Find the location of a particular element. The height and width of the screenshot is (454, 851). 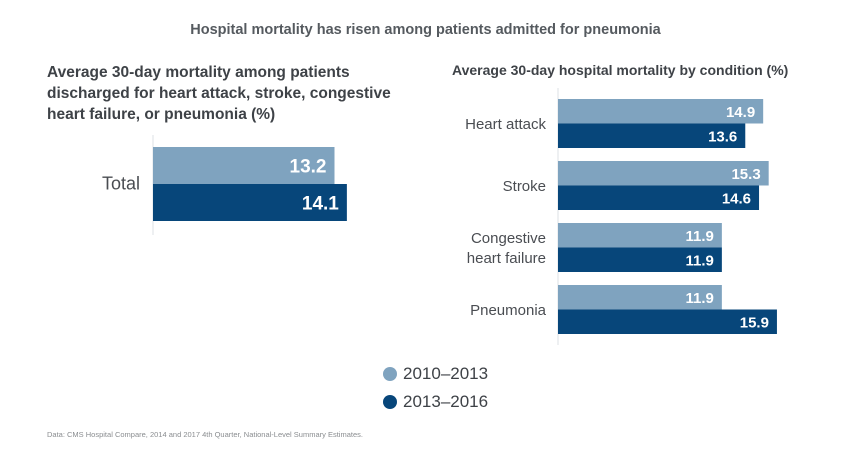

legend-item-2010-2013: 2010–2013 is located at coordinates (435, 374).